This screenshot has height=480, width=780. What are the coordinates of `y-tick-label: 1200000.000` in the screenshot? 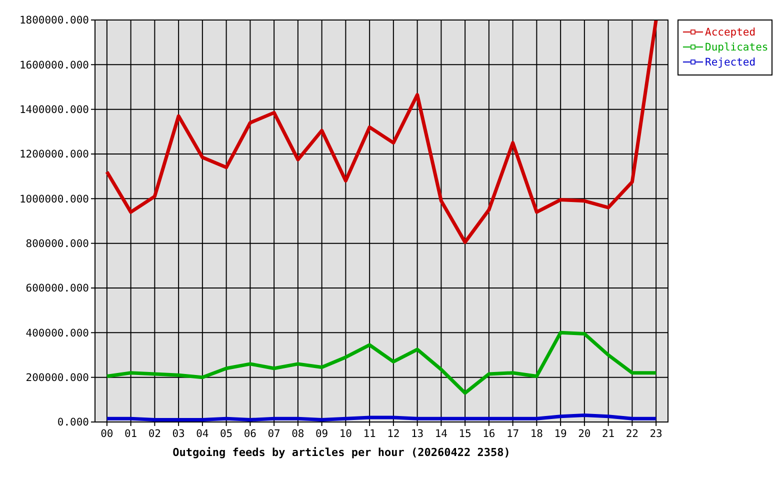 It's located at (54, 154).